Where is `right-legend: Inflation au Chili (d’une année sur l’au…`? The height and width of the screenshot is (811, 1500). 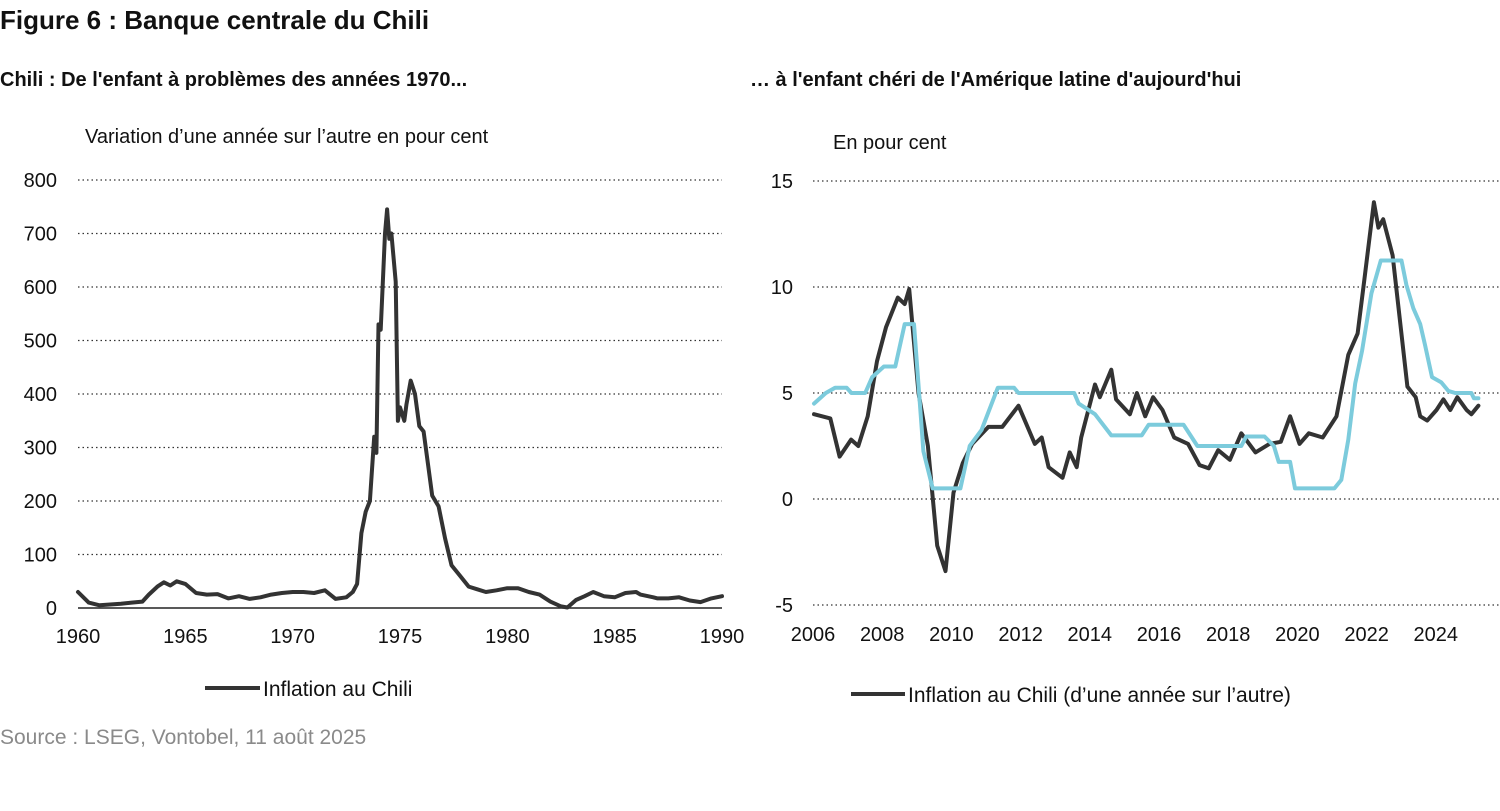
right-legend: Inflation au Chili (d’une année sur l’au… is located at coordinates (1071, 695).